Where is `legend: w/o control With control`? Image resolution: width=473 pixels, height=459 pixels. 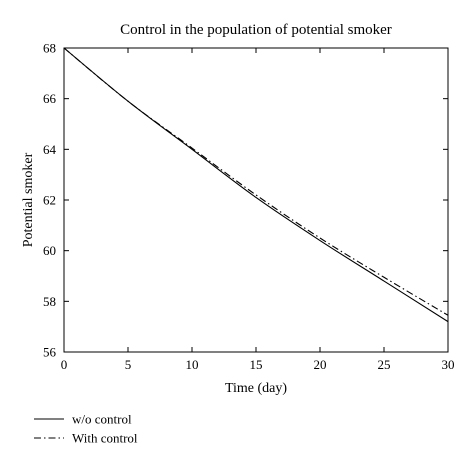
legend: w/o control With control is located at coordinates (86, 429).